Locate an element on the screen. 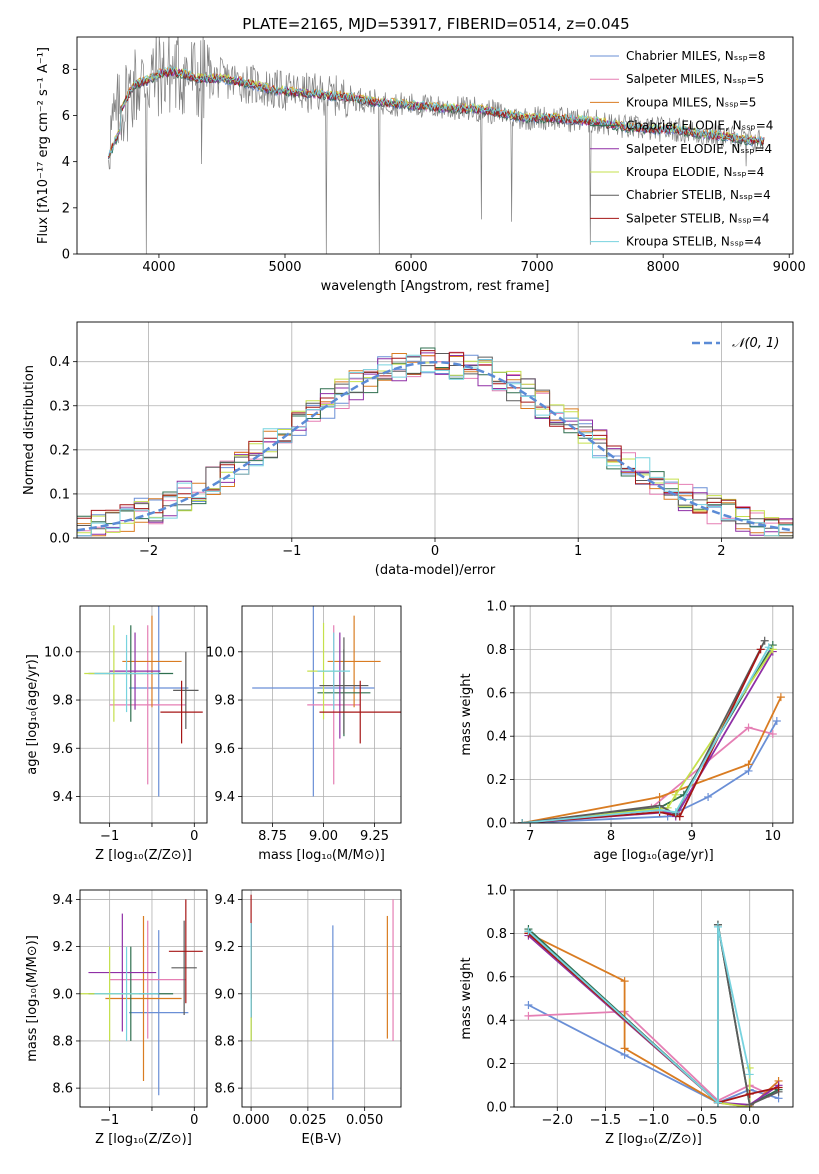  x-tick-label: −1.5 is located at coordinates (606, 1120).